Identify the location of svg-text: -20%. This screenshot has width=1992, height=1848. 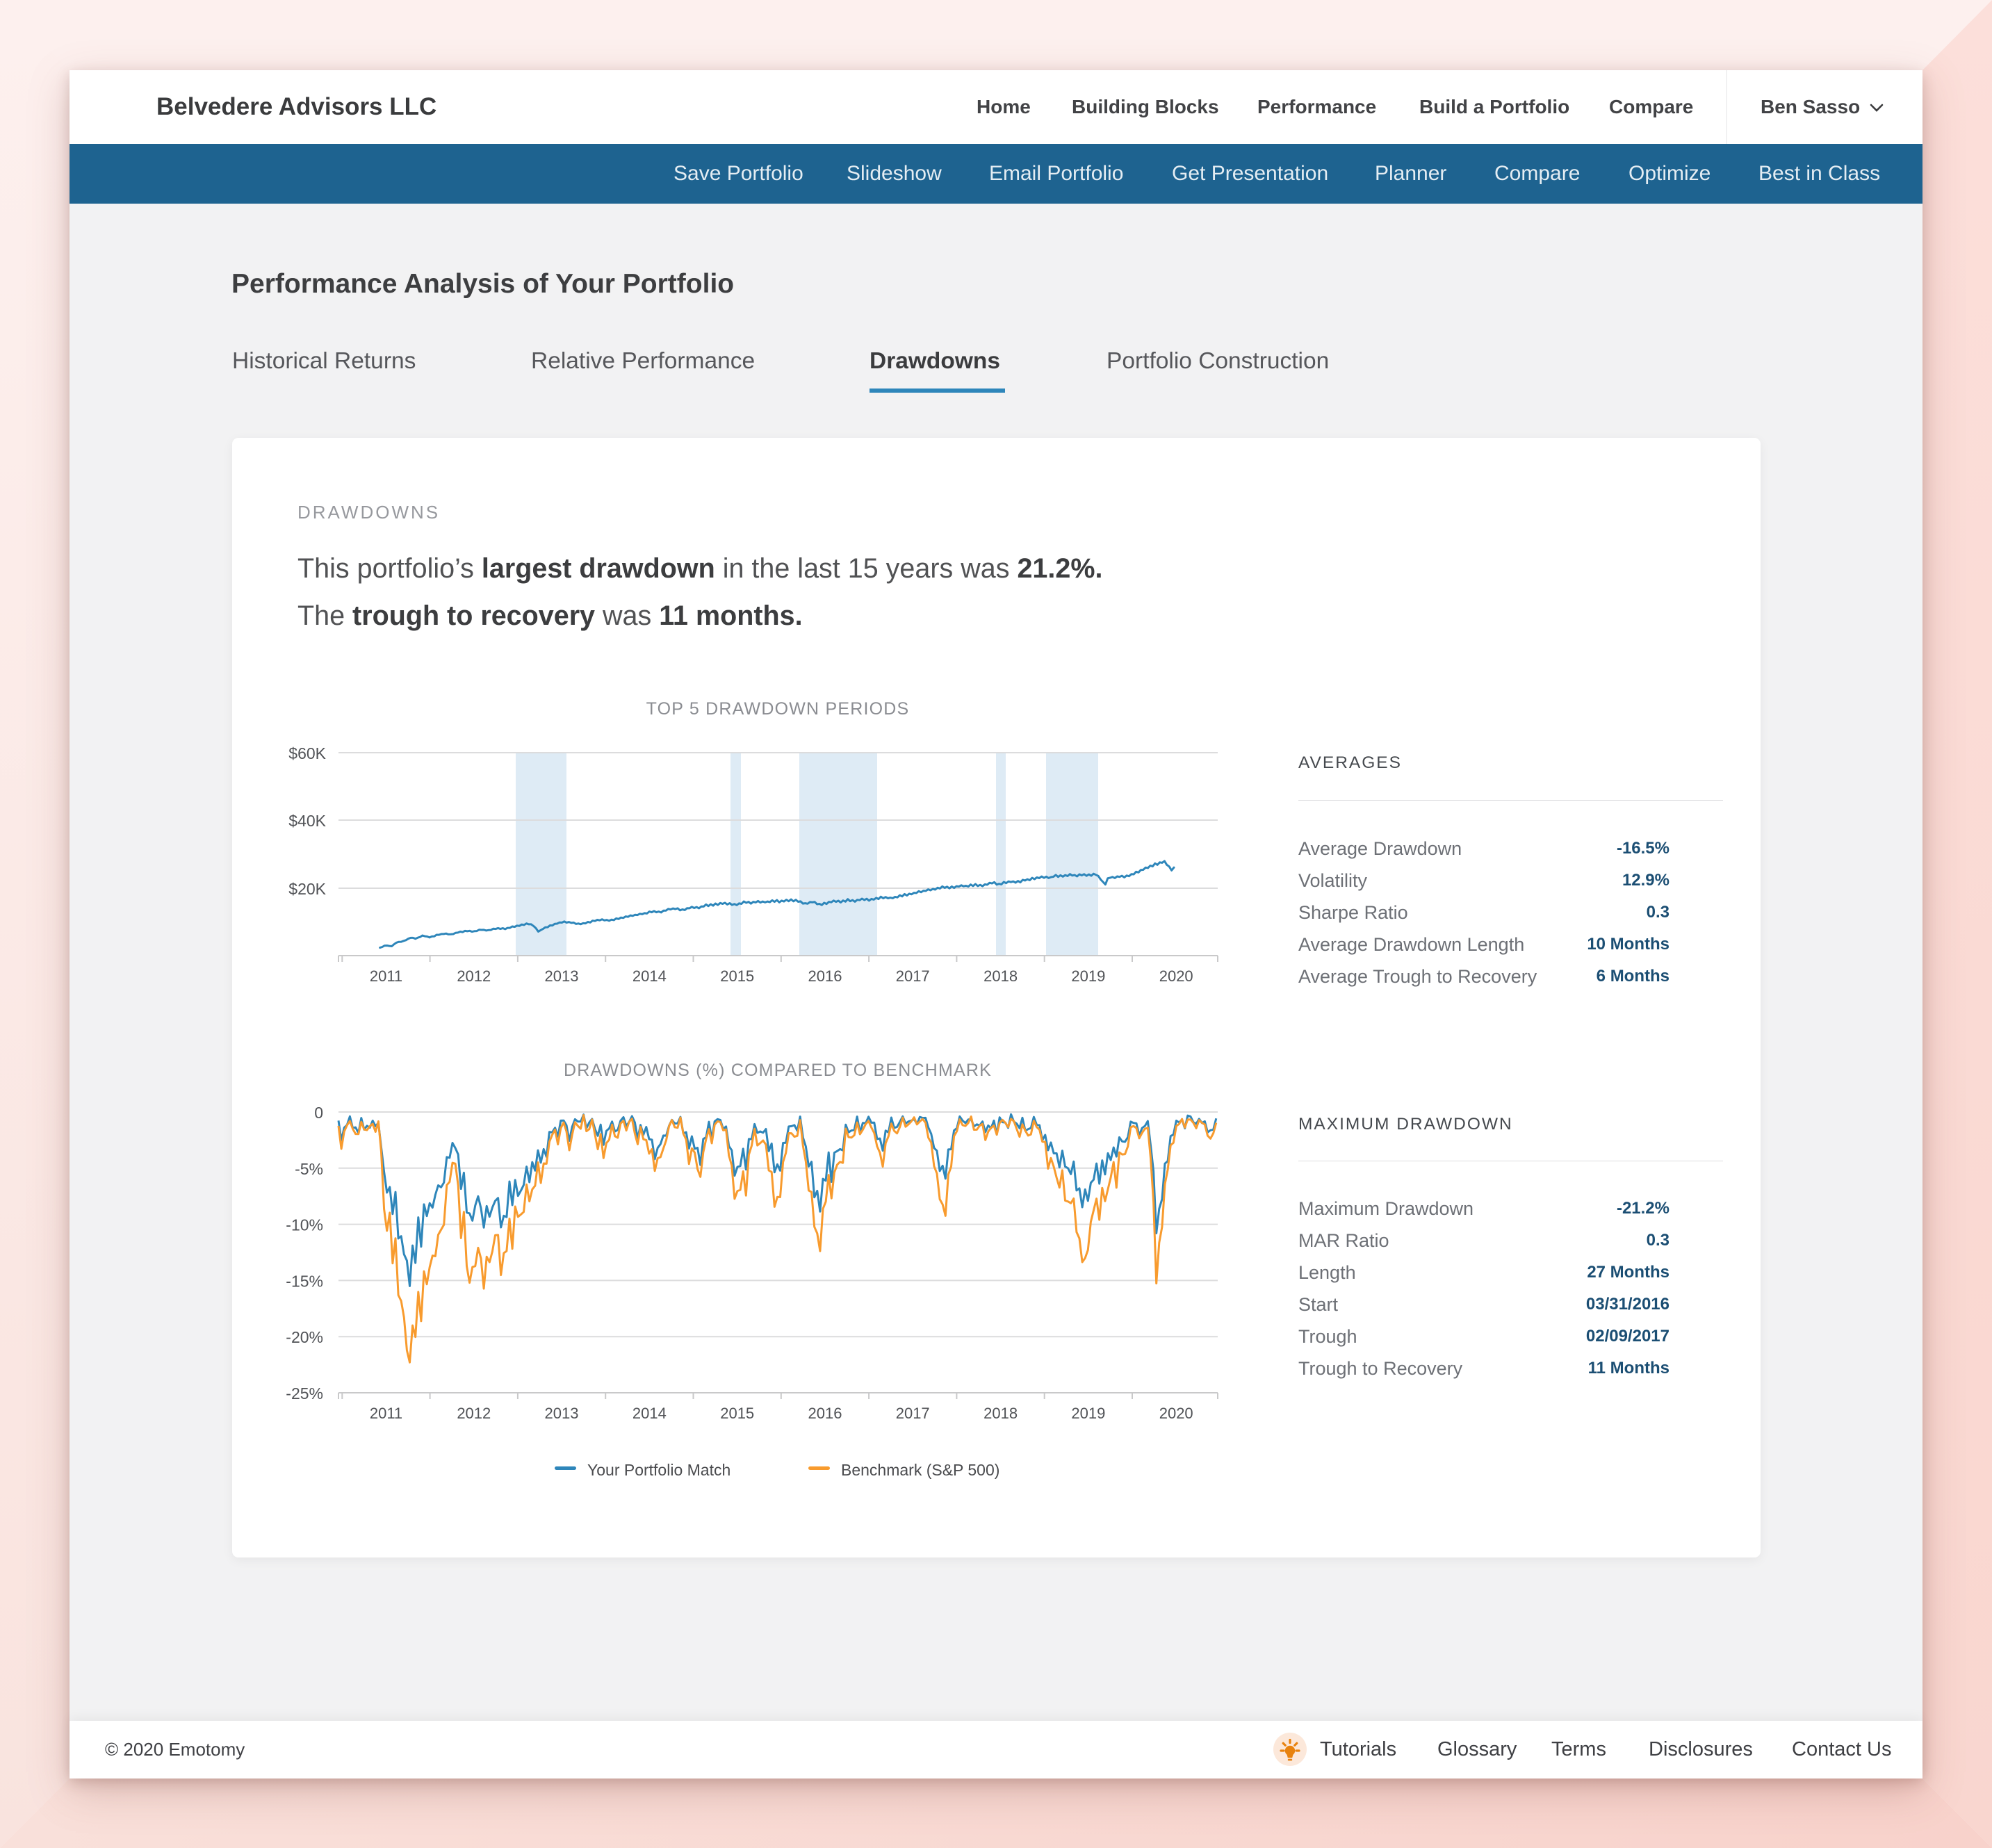
(304, 1337).